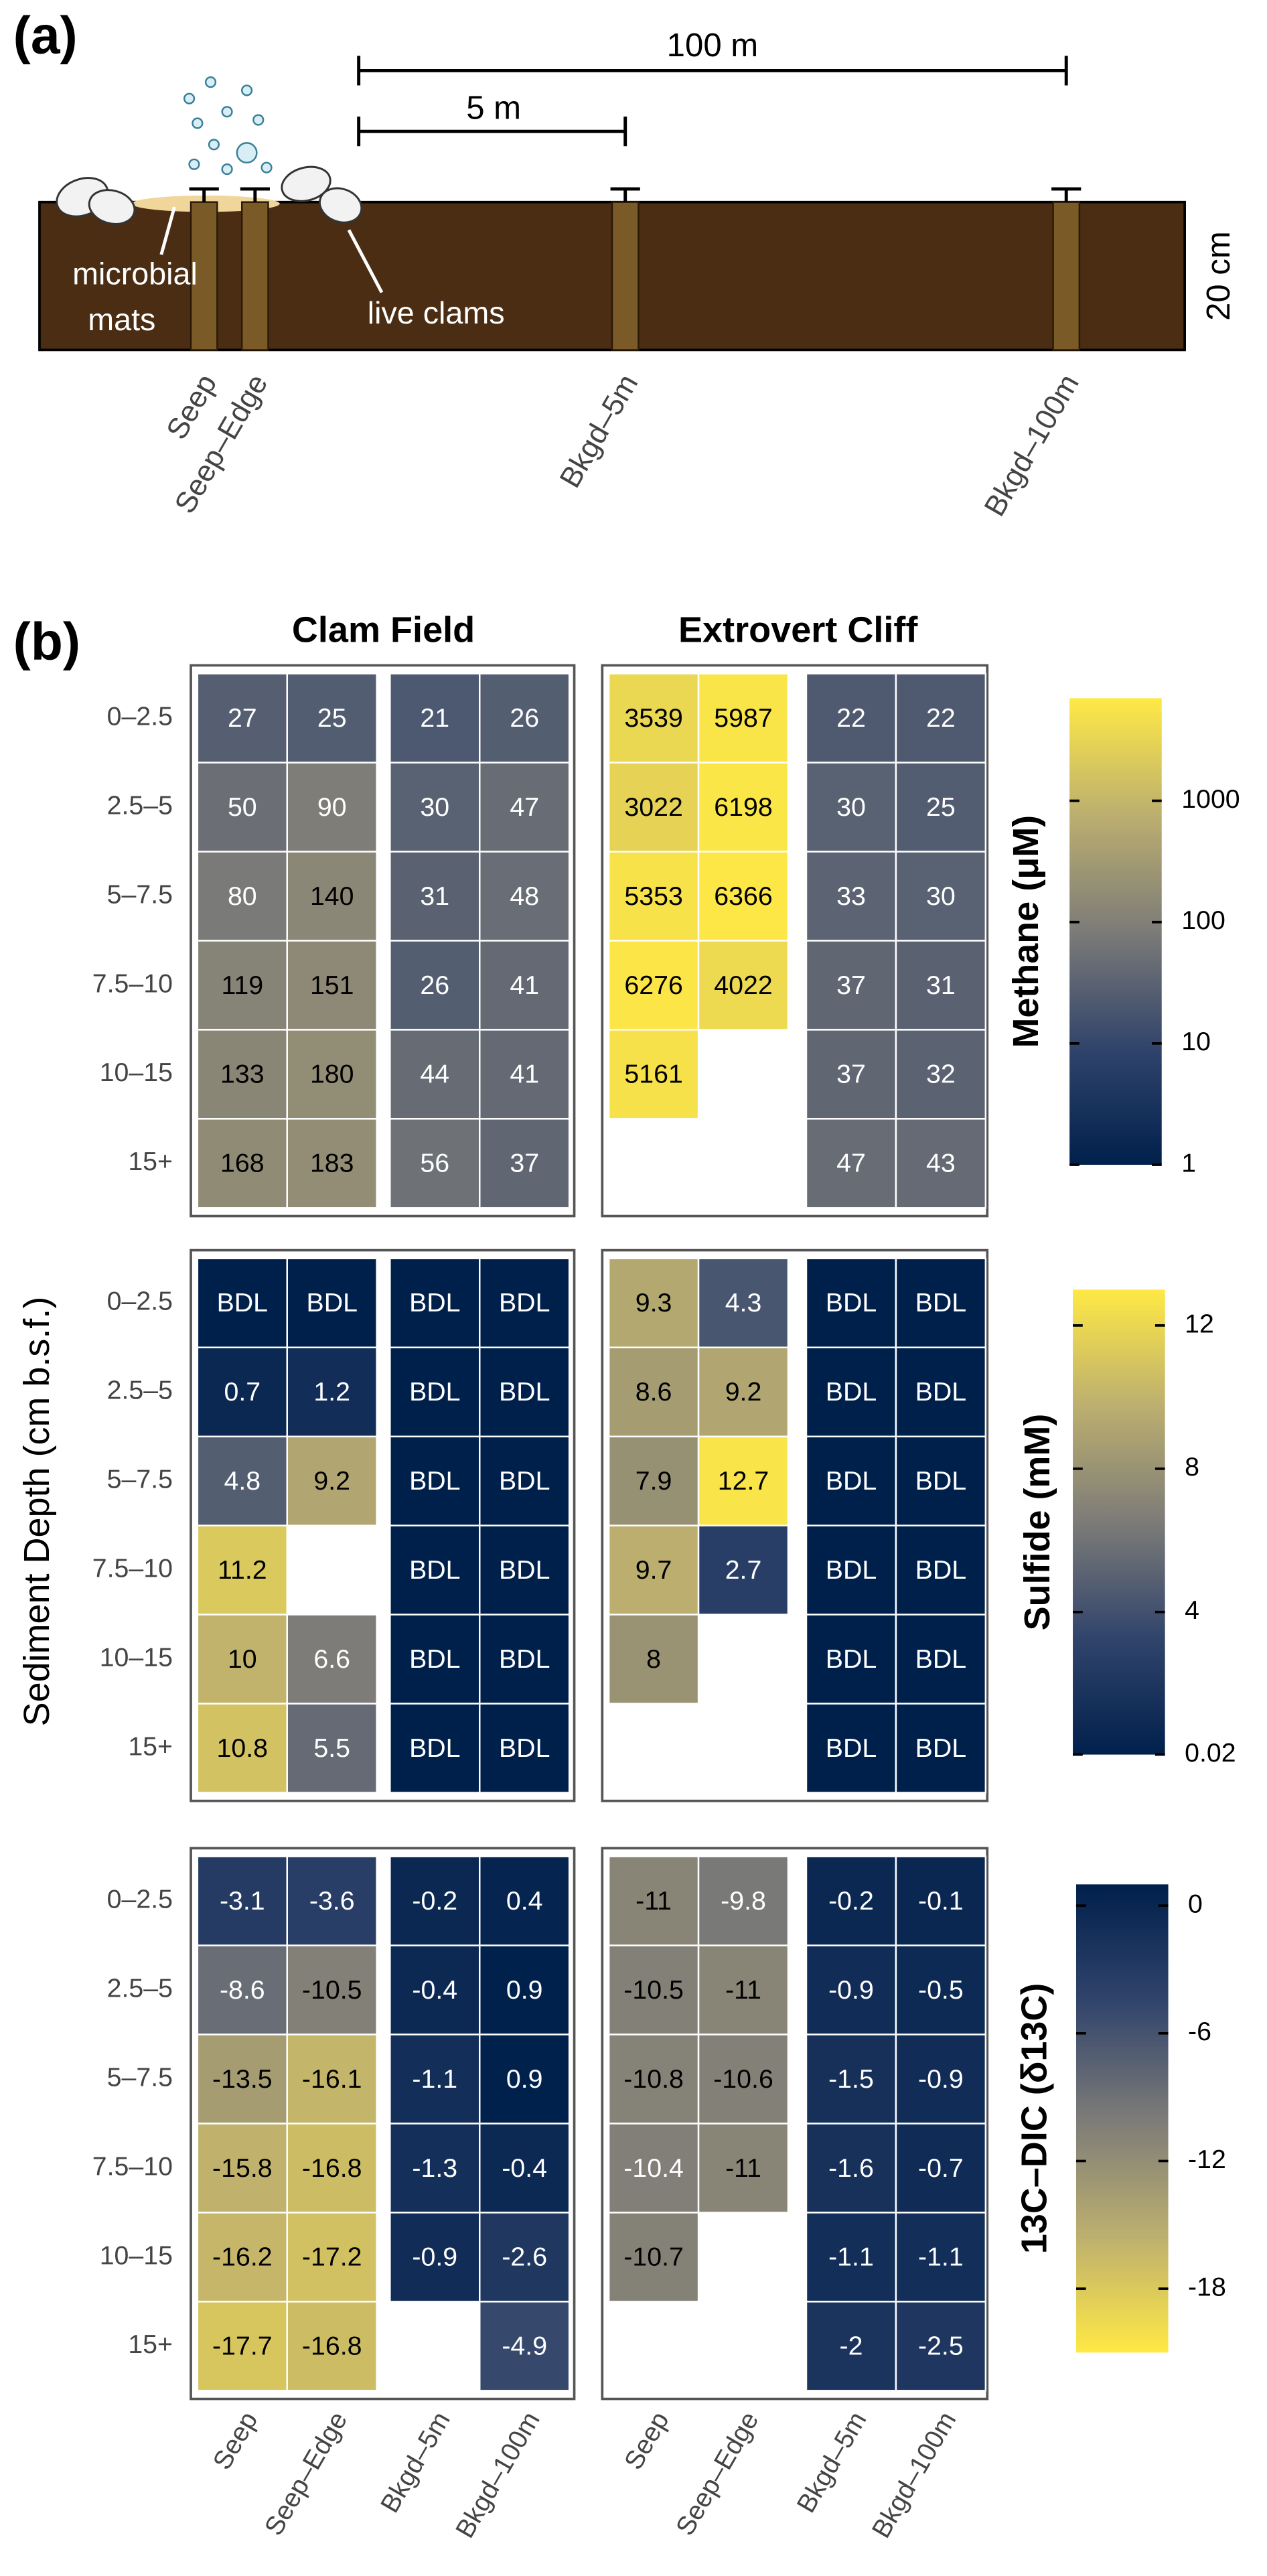  What do you see at coordinates (242, 1481) in the screenshot?
I see `cell-label: 4.8` at bounding box center [242, 1481].